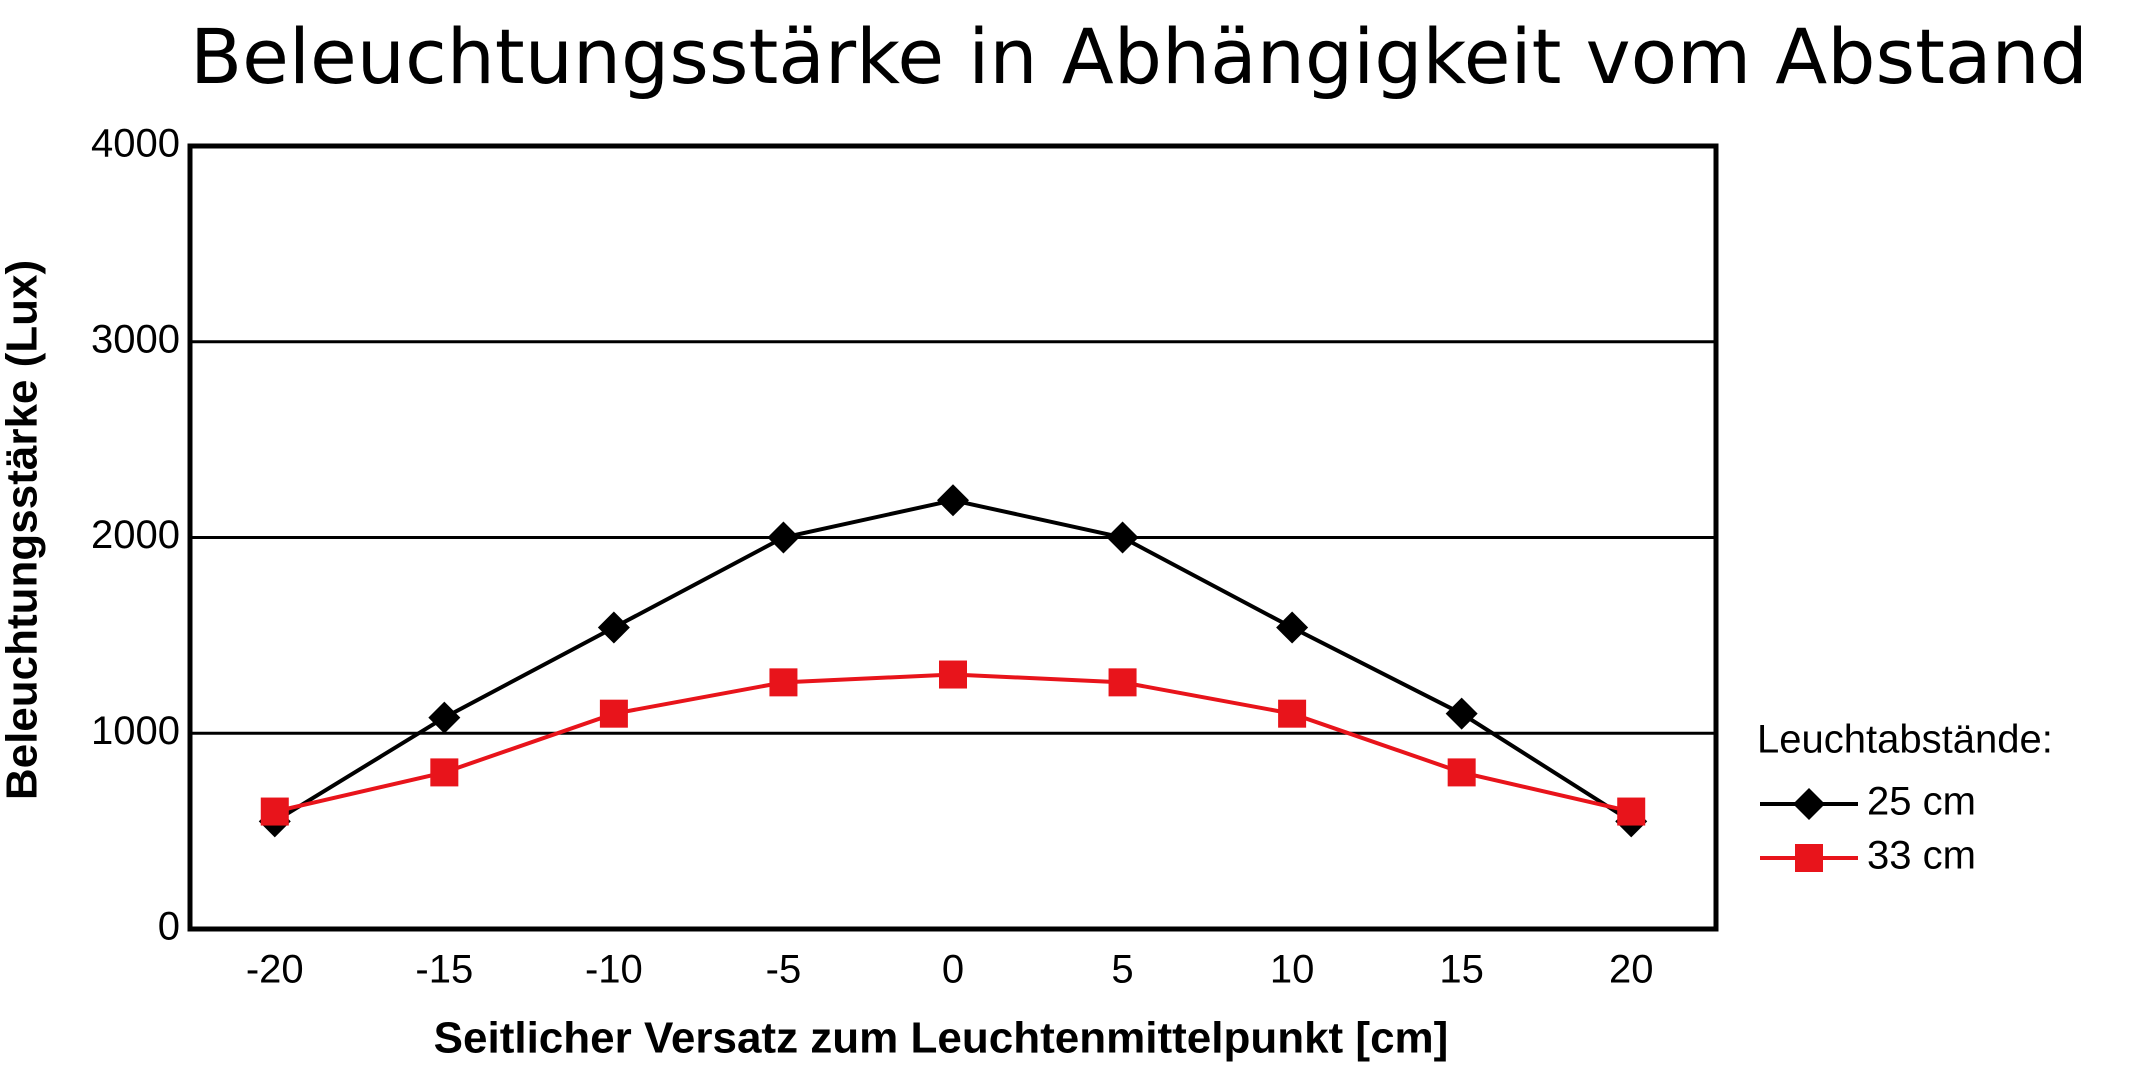  What do you see at coordinates (169, 927) in the screenshot?
I see `y-tick-label: 0` at bounding box center [169, 927].